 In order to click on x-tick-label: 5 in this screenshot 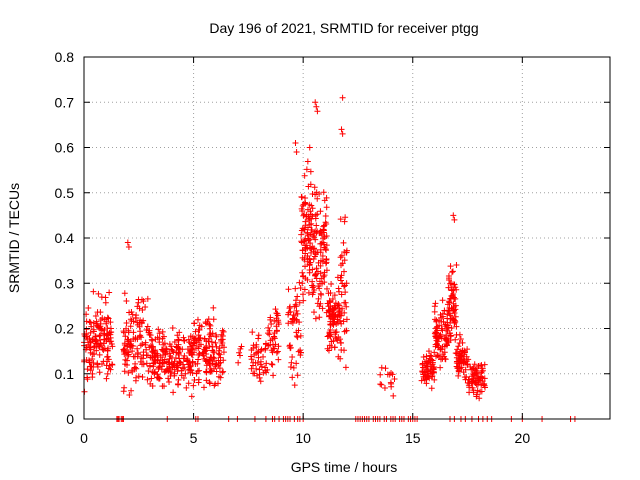, I will do `click(194, 438)`.